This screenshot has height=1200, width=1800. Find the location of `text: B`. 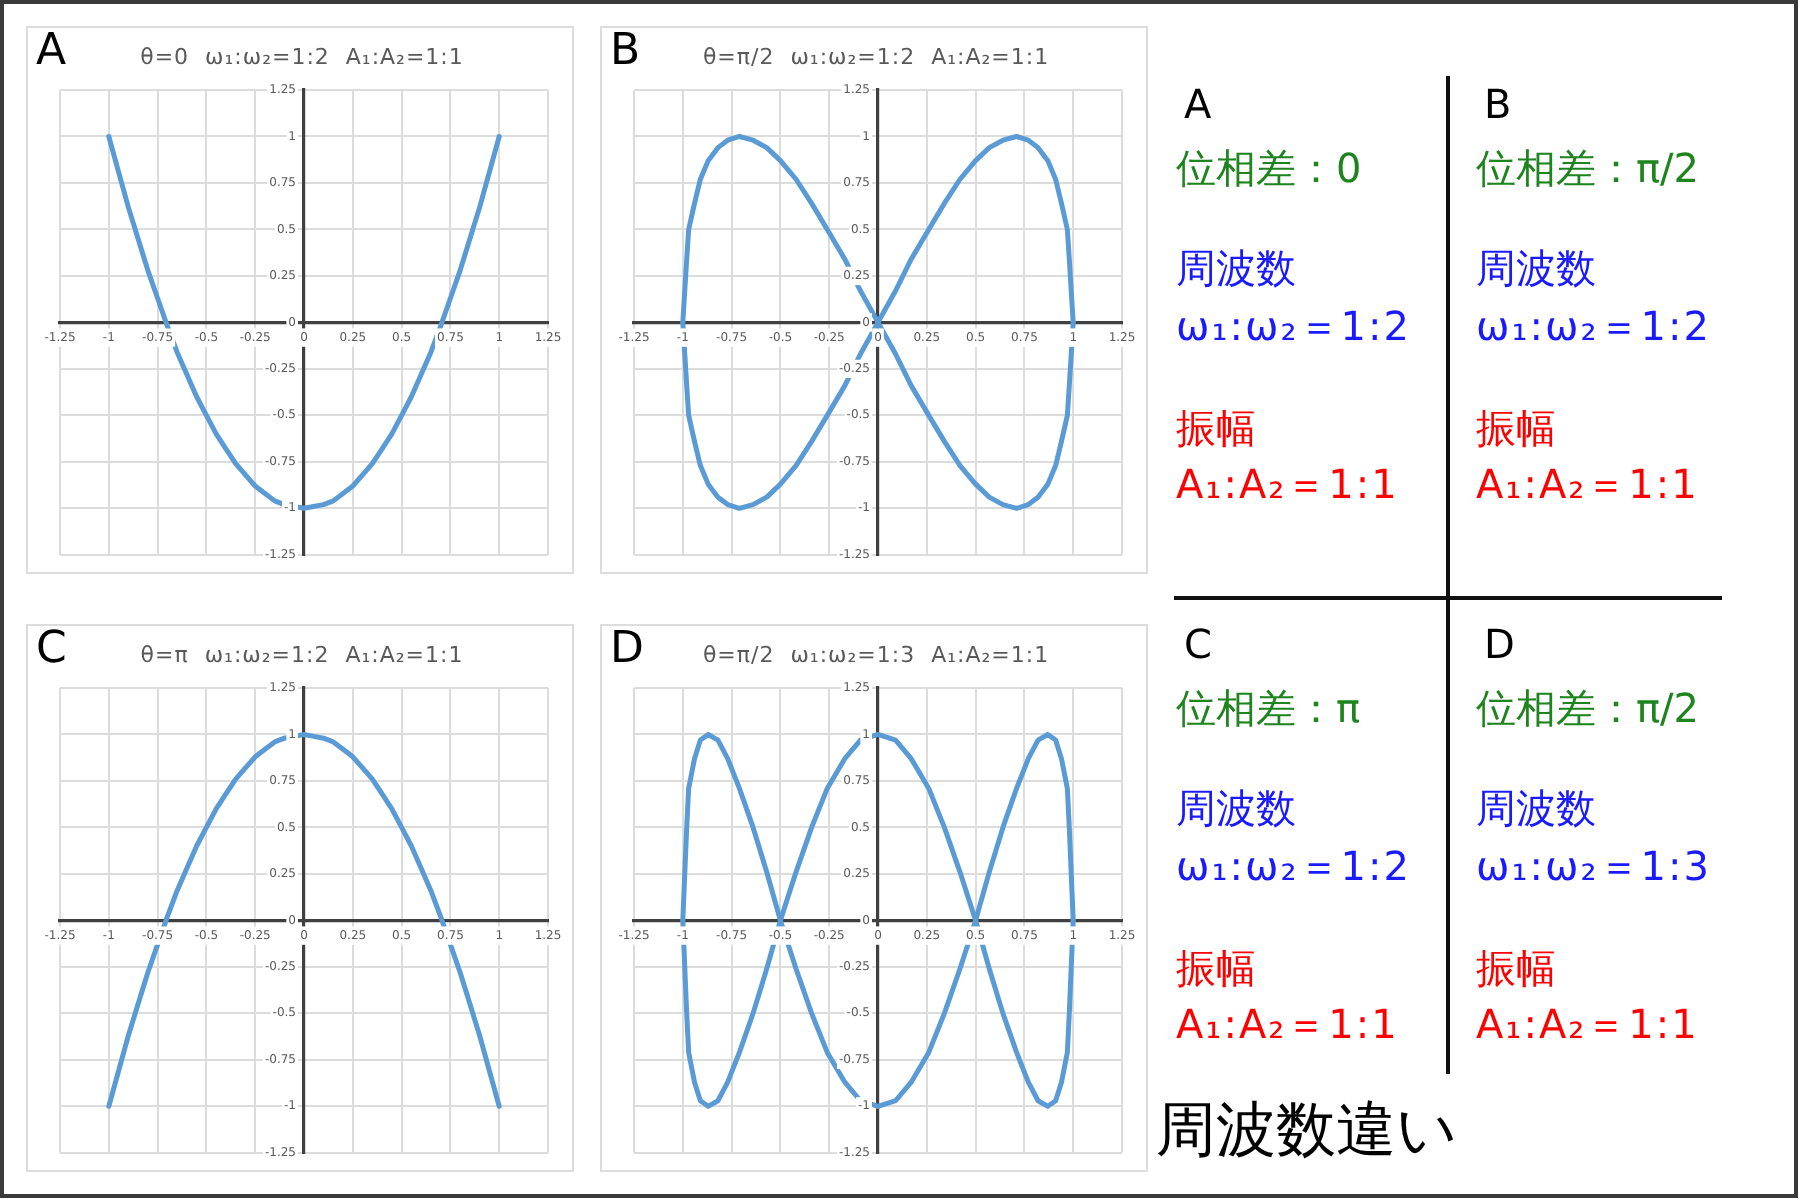

text: B is located at coordinates (1498, 104).